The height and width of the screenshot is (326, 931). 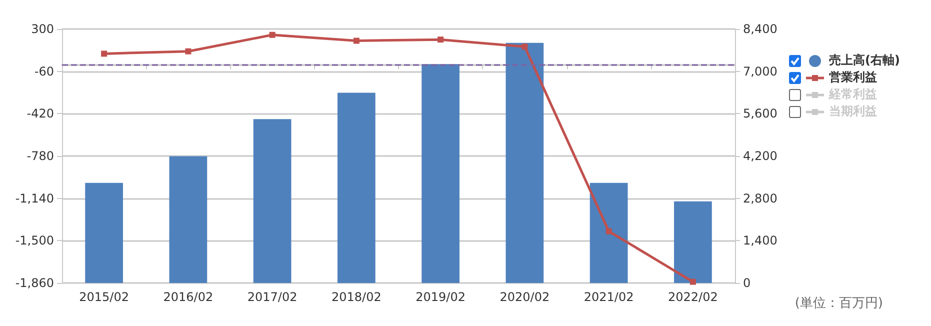 I want to click on x-tick-label: 2018/02, so click(x=357, y=297).